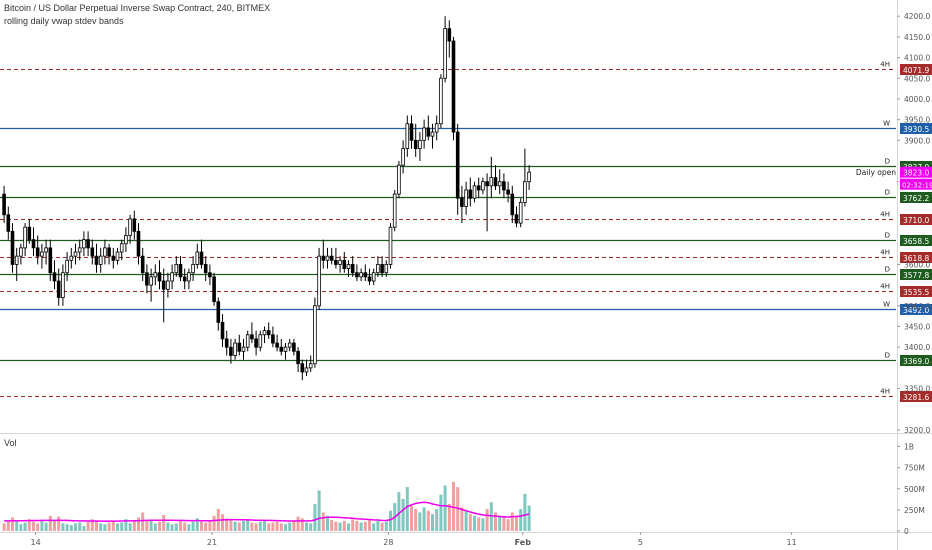 The width and height of the screenshot is (932, 550). Describe the element at coordinates (266, 506) in the screenshot. I see `volume-series` at that location.